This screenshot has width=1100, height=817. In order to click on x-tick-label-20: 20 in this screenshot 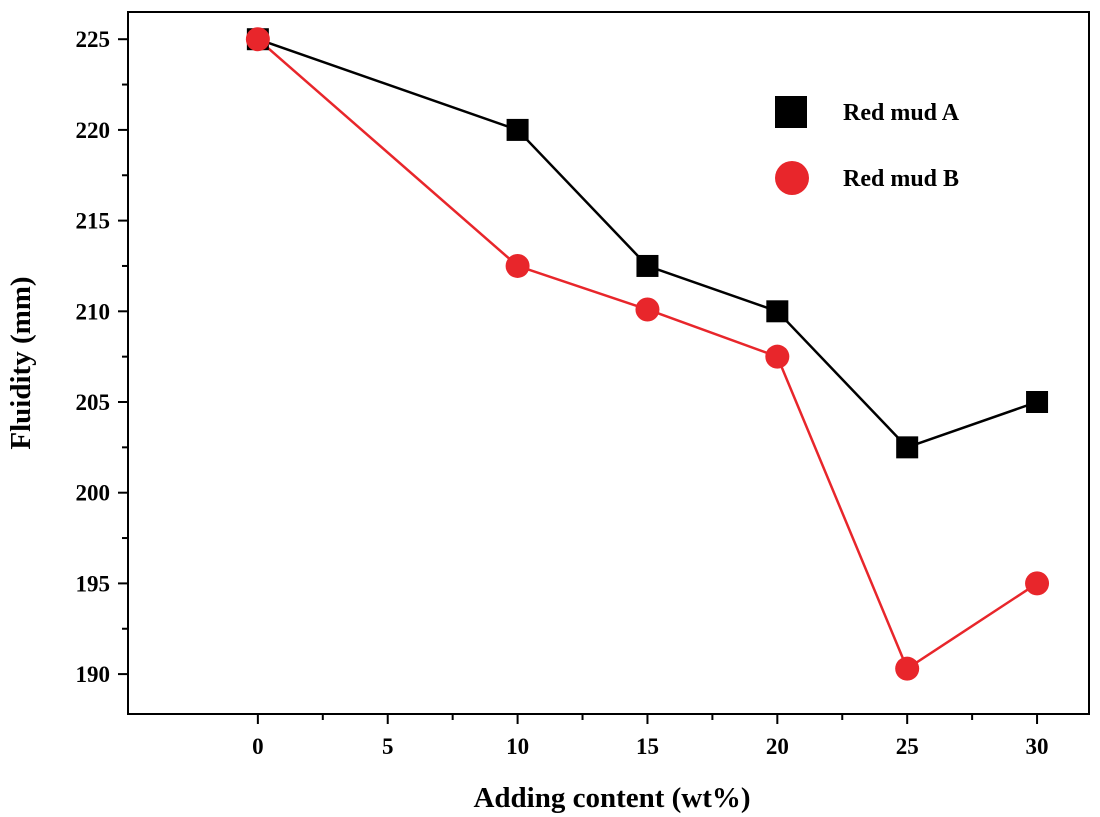, I will do `click(777, 746)`.